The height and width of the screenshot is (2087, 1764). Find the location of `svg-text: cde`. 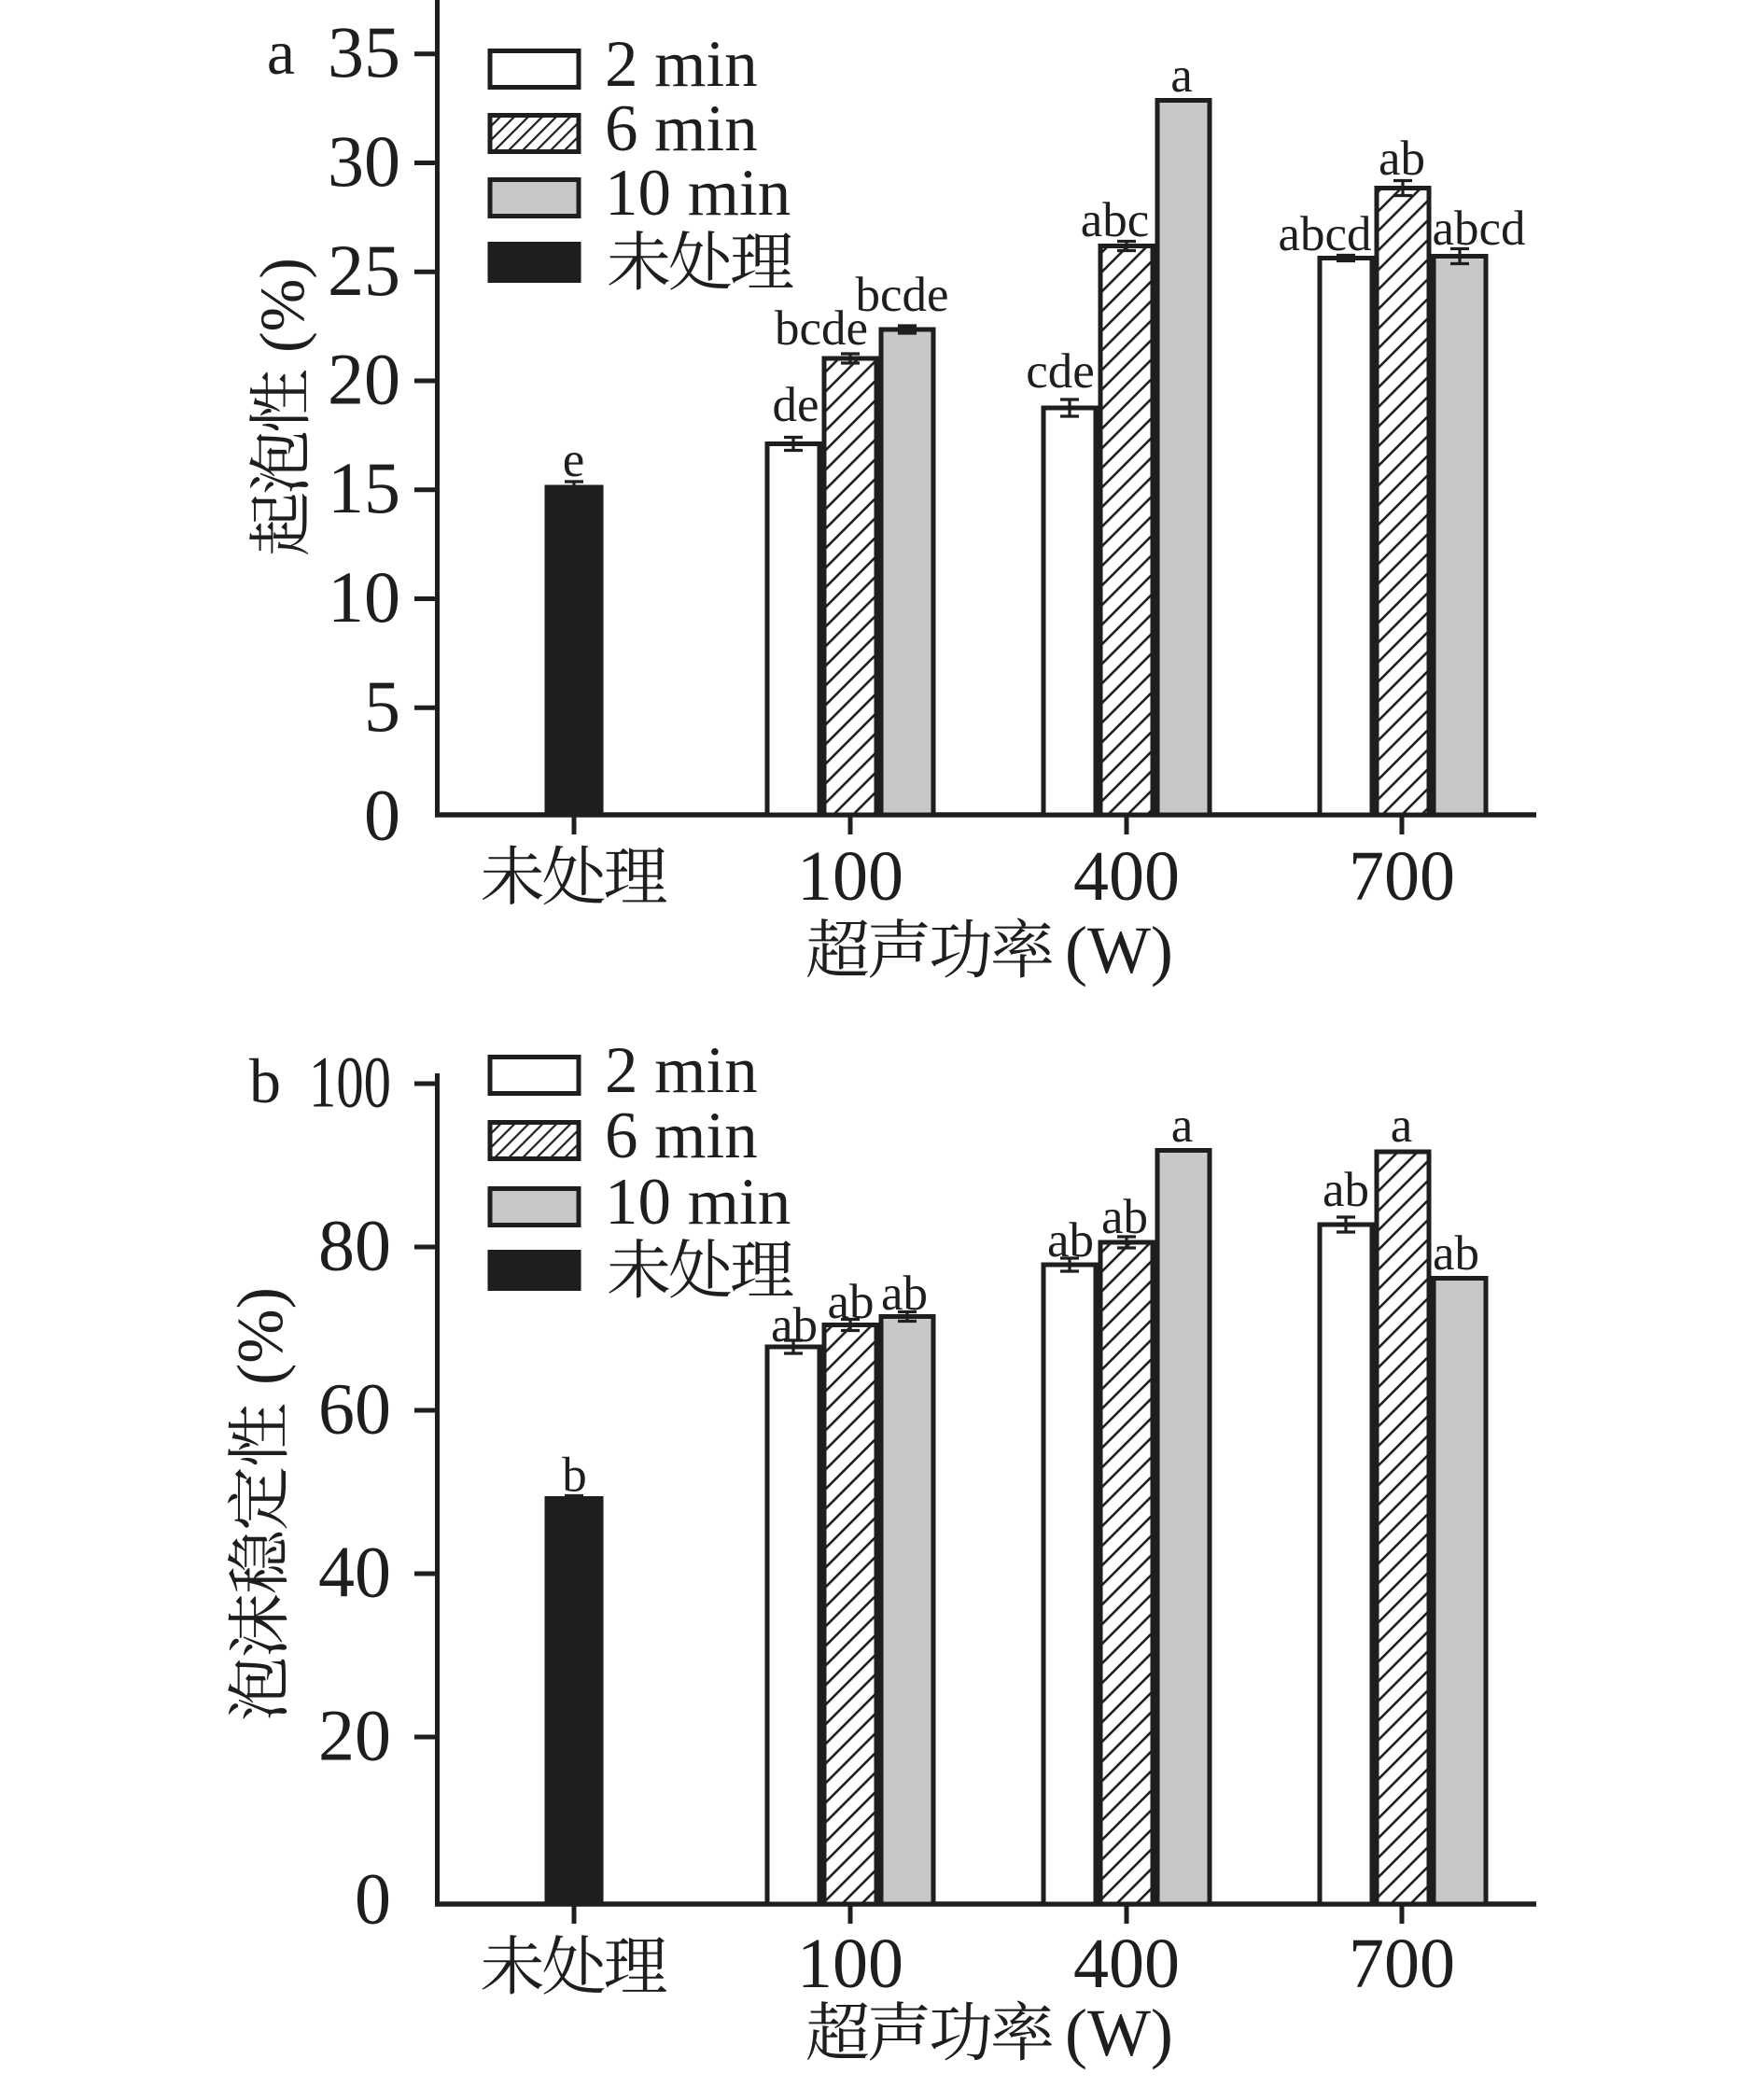

svg-text: cde is located at coordinates (1060, 371).